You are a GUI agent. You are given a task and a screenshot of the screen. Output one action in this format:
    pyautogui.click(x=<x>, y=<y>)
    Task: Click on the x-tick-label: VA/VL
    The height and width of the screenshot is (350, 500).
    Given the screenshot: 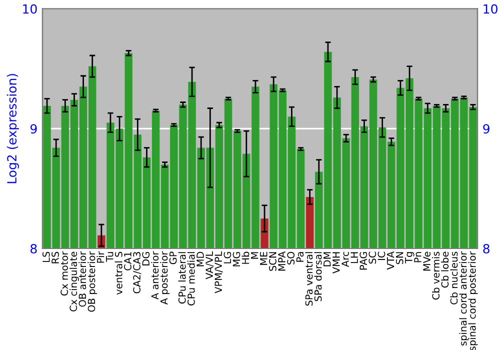 What is the action you would take?
    pyautogui.click(x=210, y=265)
    